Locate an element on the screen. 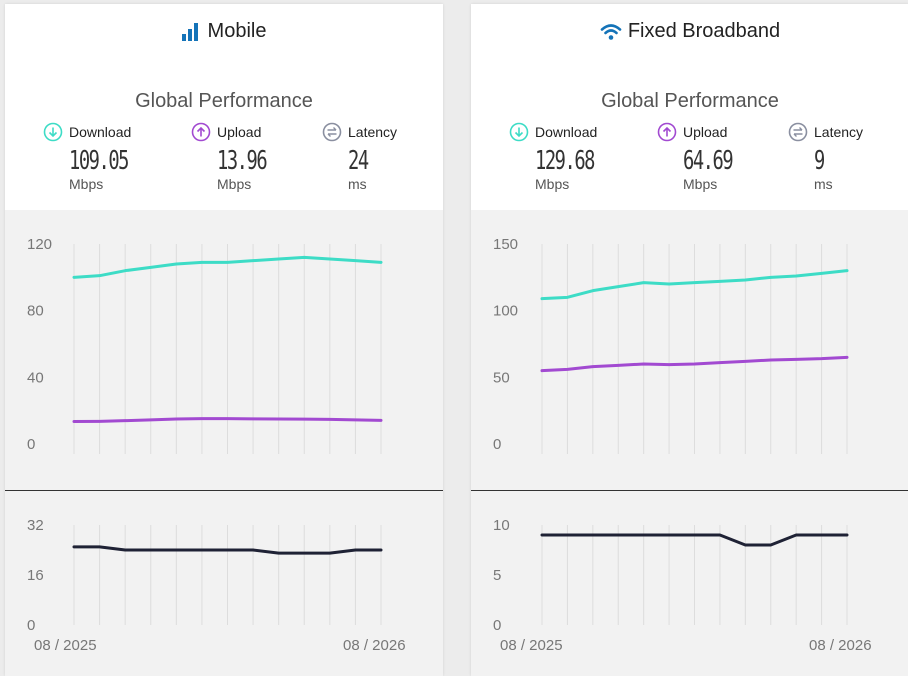 The image size is (908, 676). latency-y-axis-tick-label: 32 is located at coordinates (35, 525).